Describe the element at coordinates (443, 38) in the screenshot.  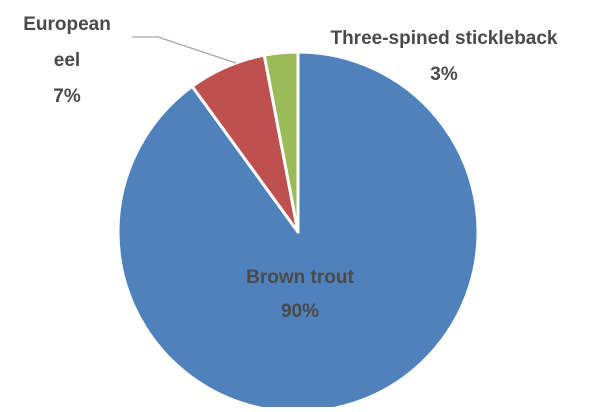
I see `data-label-stickleback-name: Three-spined stickleback` at that location.